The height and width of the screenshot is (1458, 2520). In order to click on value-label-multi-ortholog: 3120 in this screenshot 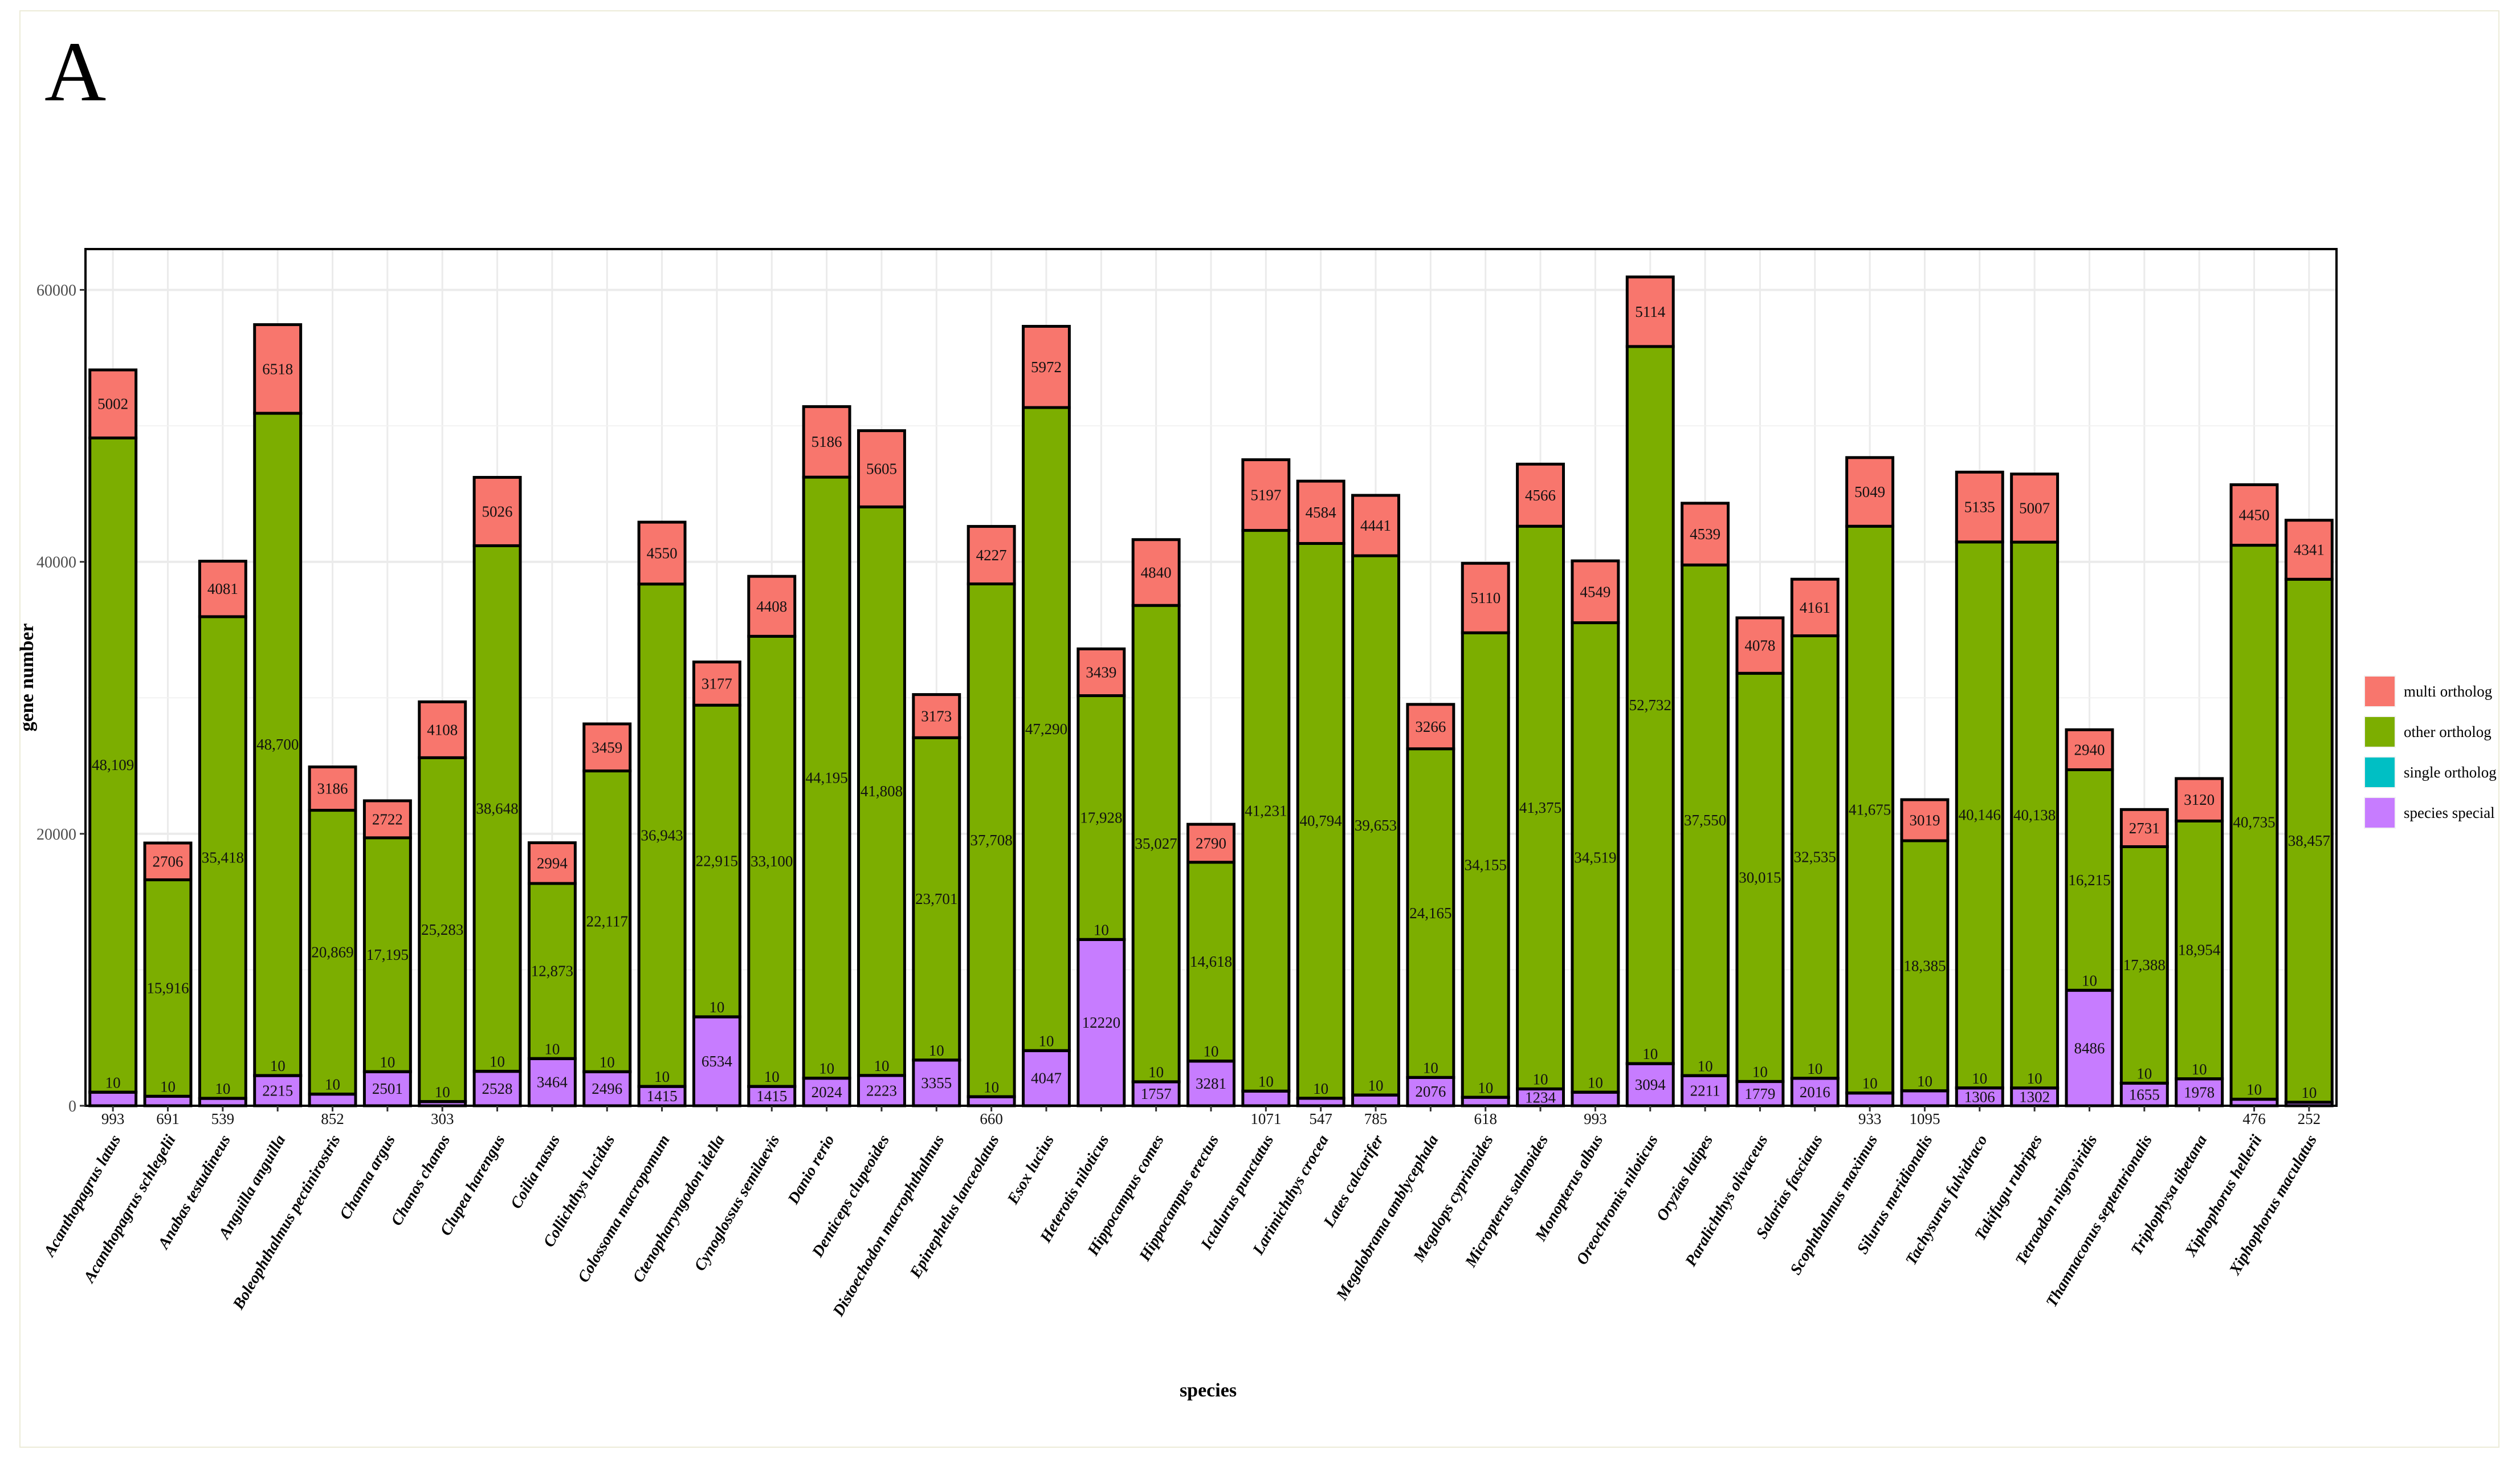, I will do `click(2199, 800)`.